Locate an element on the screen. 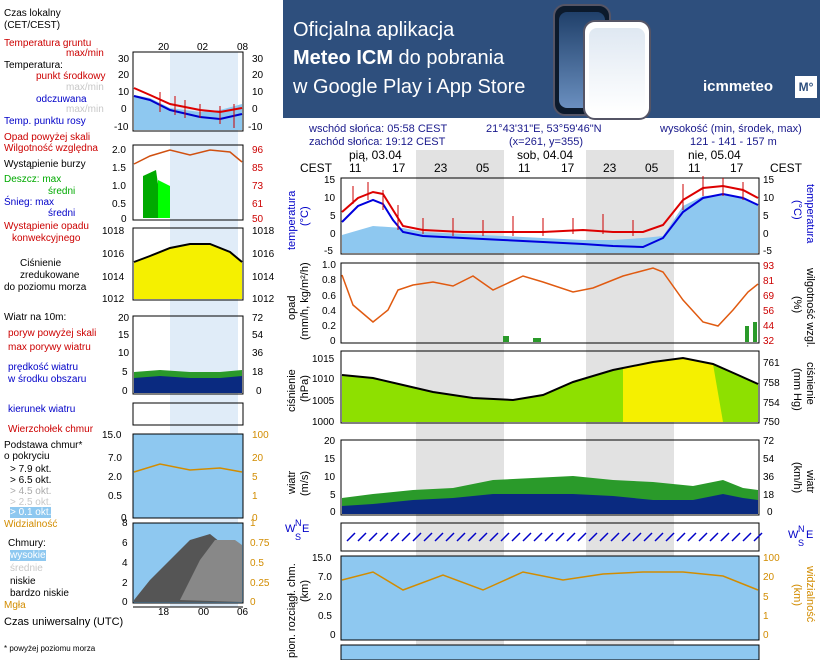 This screenshot has height=660, width=820. temp-tick-r4: -5 is located at coordinates (767, 251).